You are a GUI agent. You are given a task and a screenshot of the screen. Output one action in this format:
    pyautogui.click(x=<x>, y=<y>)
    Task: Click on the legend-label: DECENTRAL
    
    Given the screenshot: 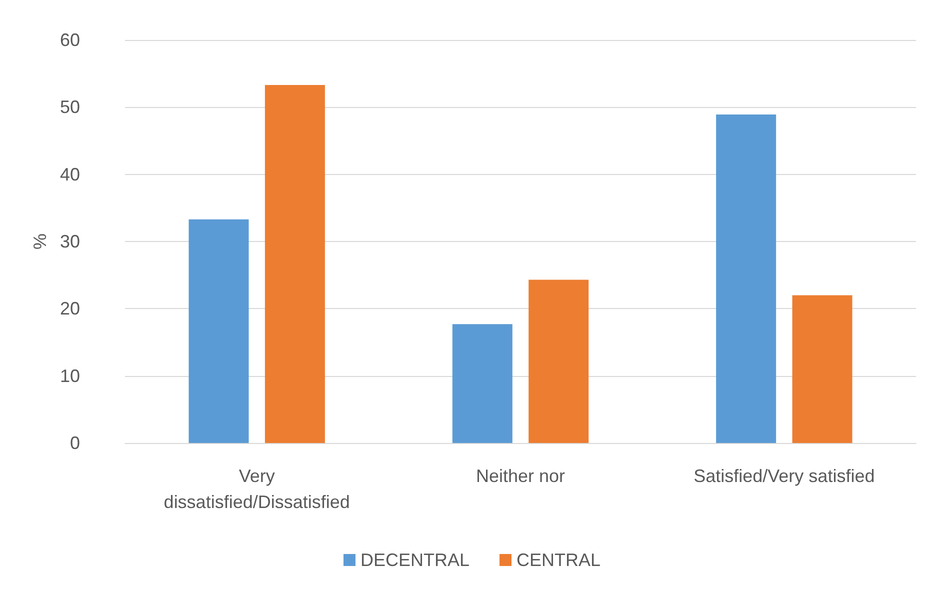 What is the action you would take?
    pyautogui.click(x=415, y=560)
    